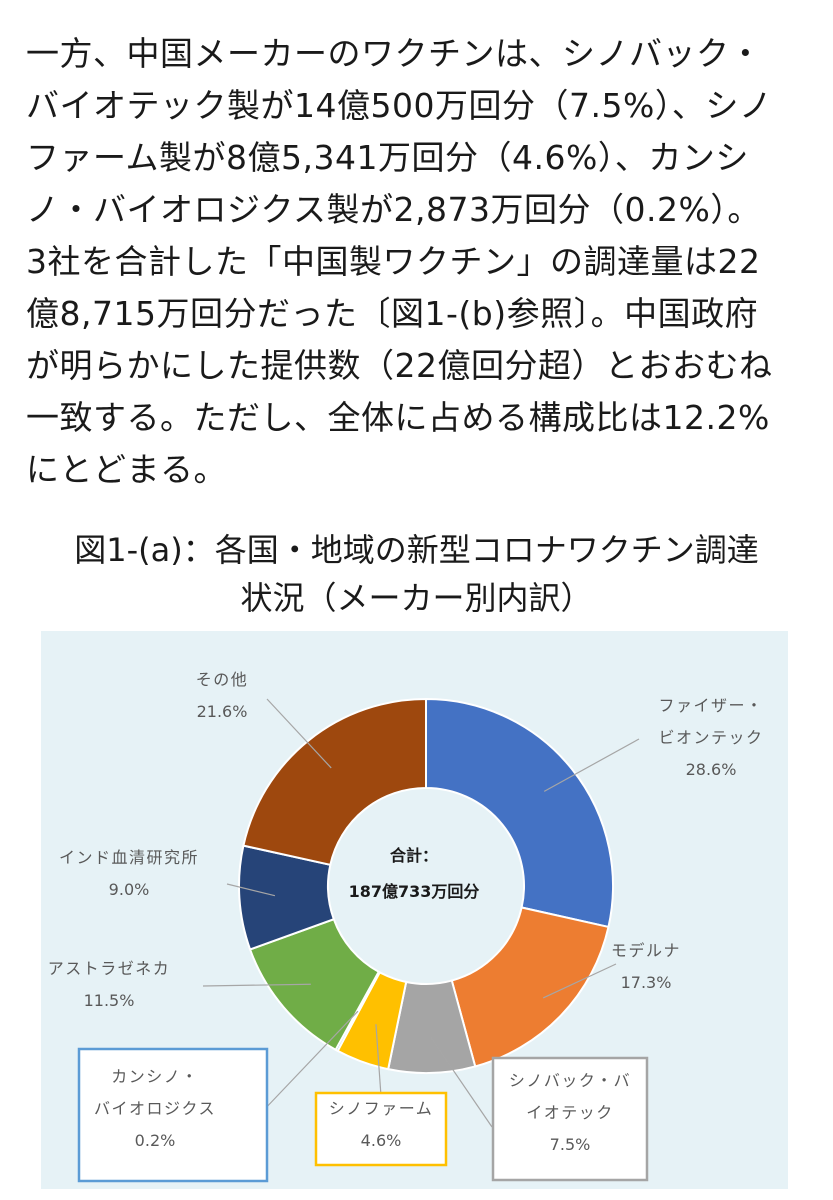 The image size is (833, 1200). I want to click on pct-label-serum: 9.0%, so click(129, 889).